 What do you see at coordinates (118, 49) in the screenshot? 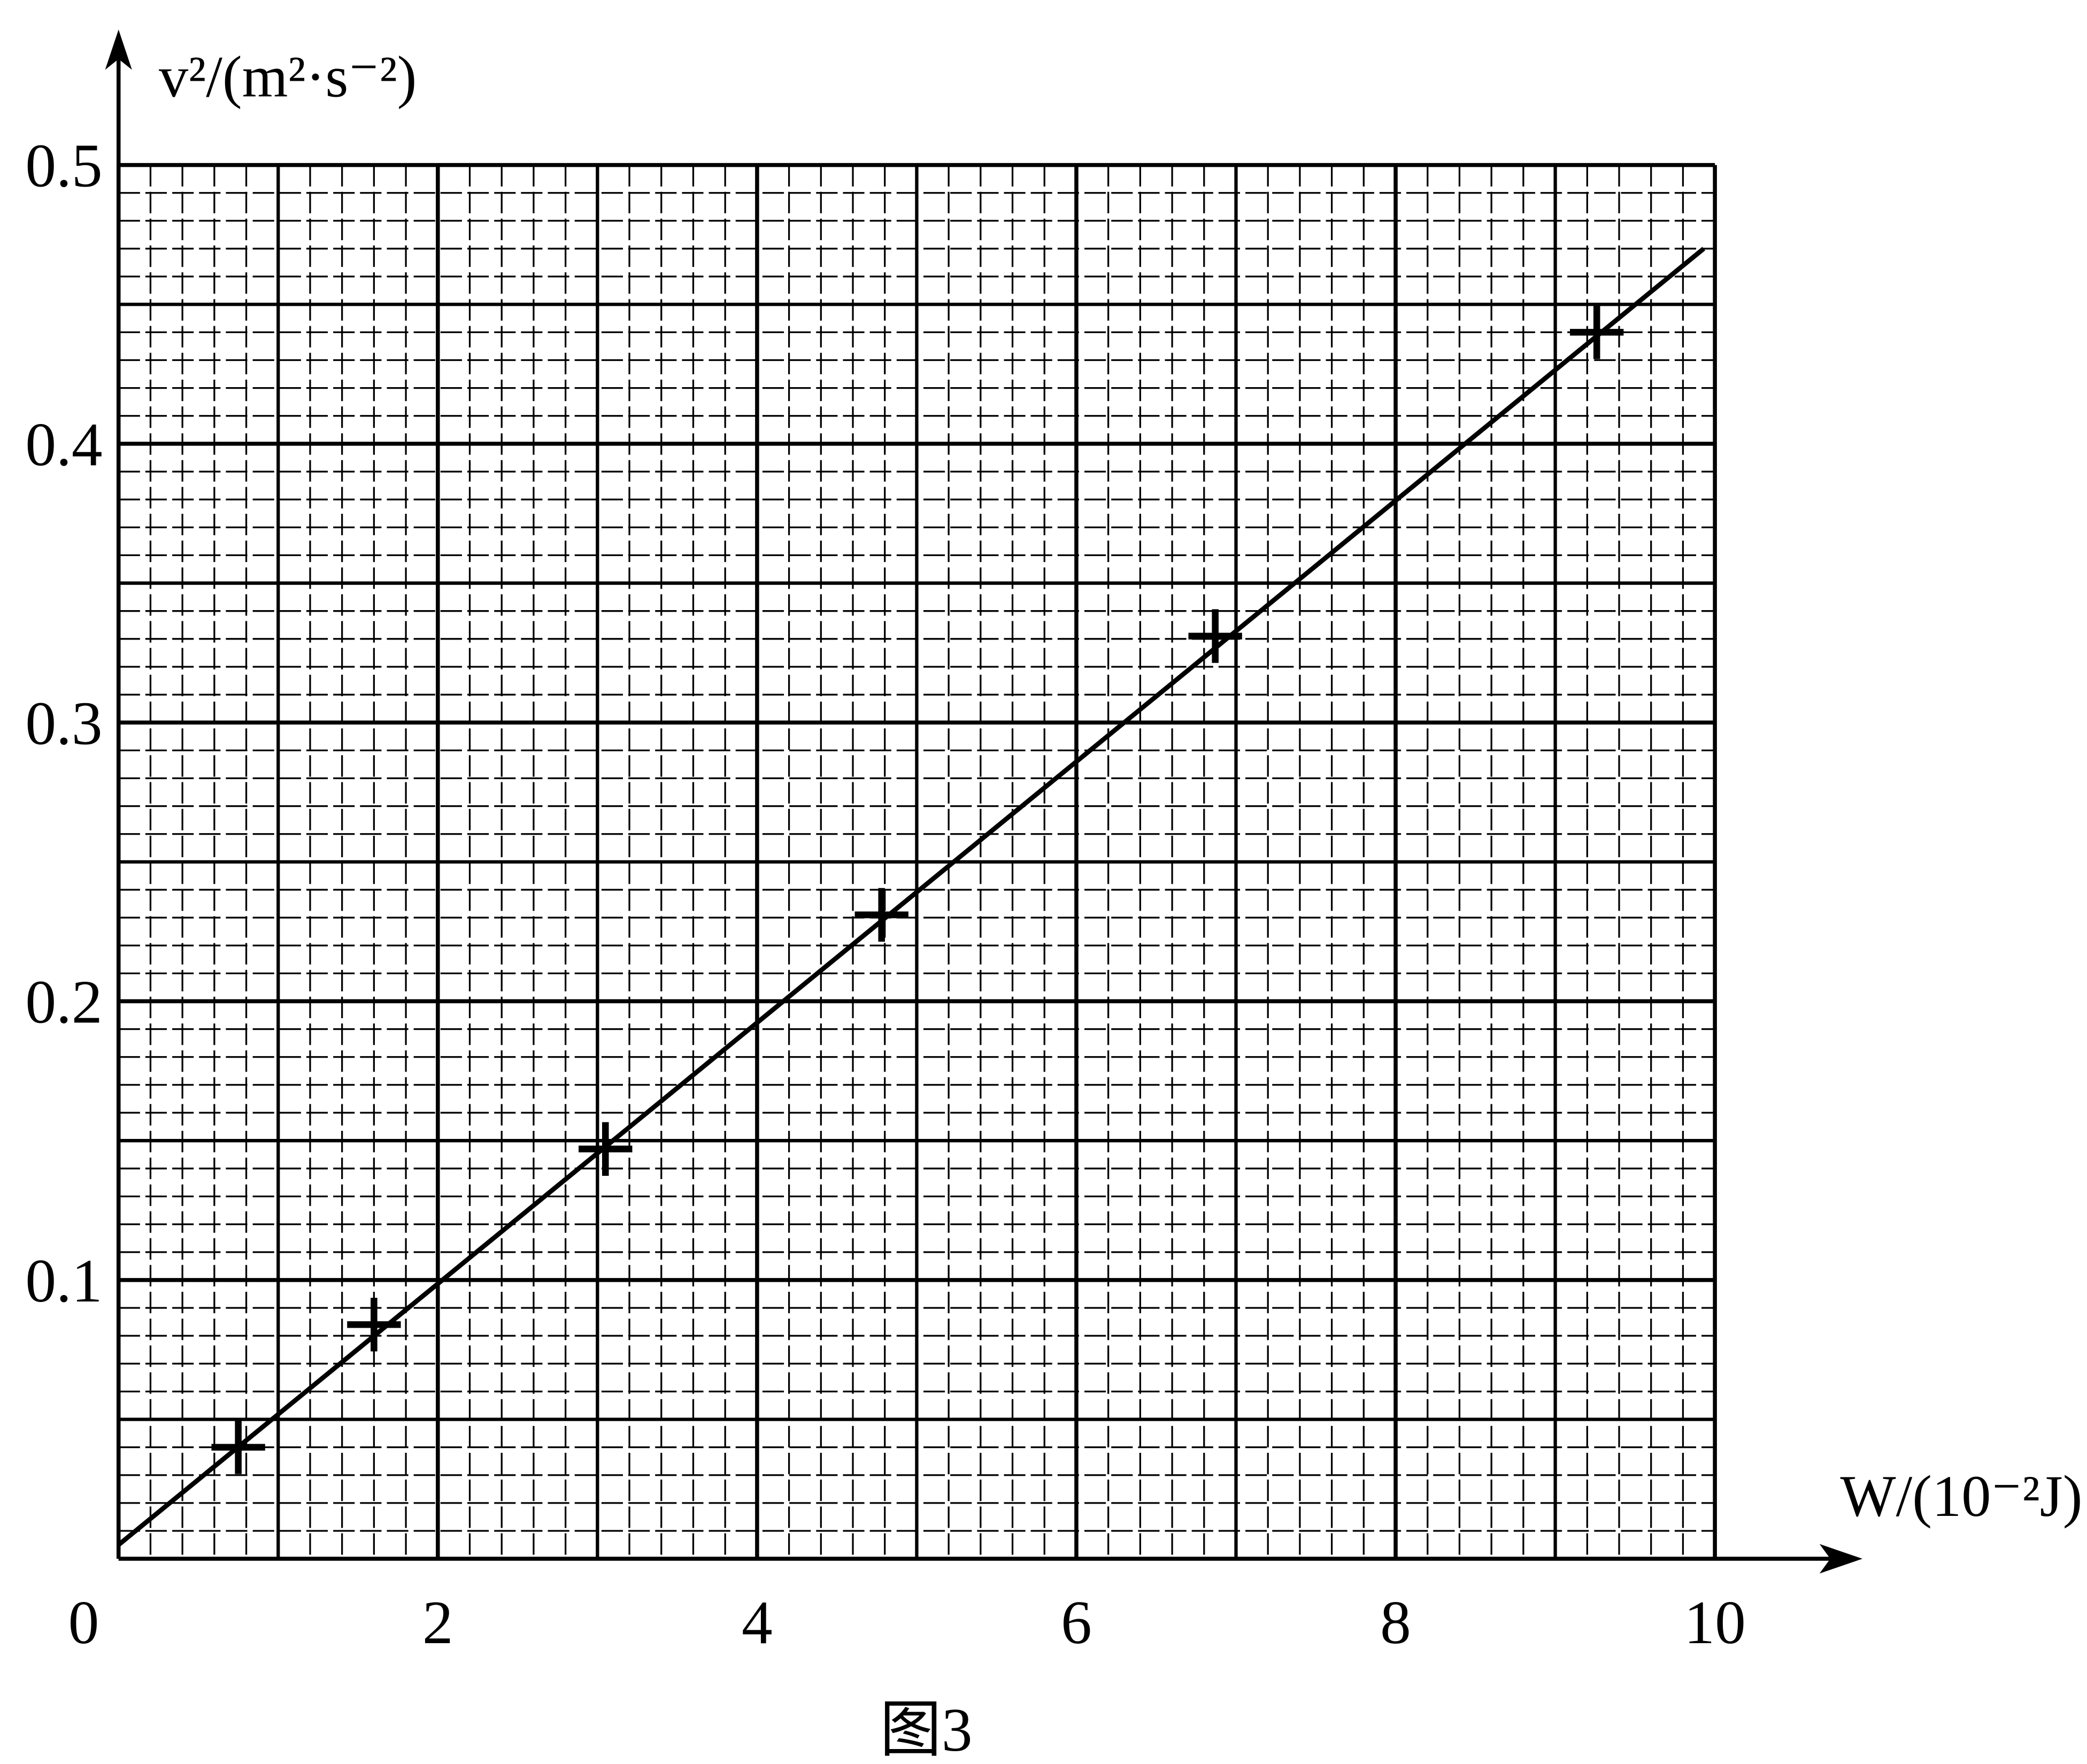
I see `y-axis-arrow` at bounding box center [118, 49].